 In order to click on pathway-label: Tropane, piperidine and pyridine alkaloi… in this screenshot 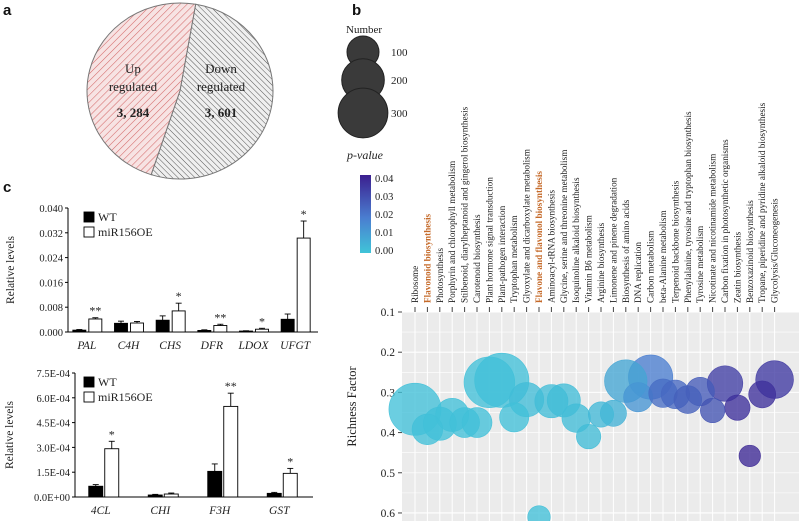, I will do `click(762, 202)`.